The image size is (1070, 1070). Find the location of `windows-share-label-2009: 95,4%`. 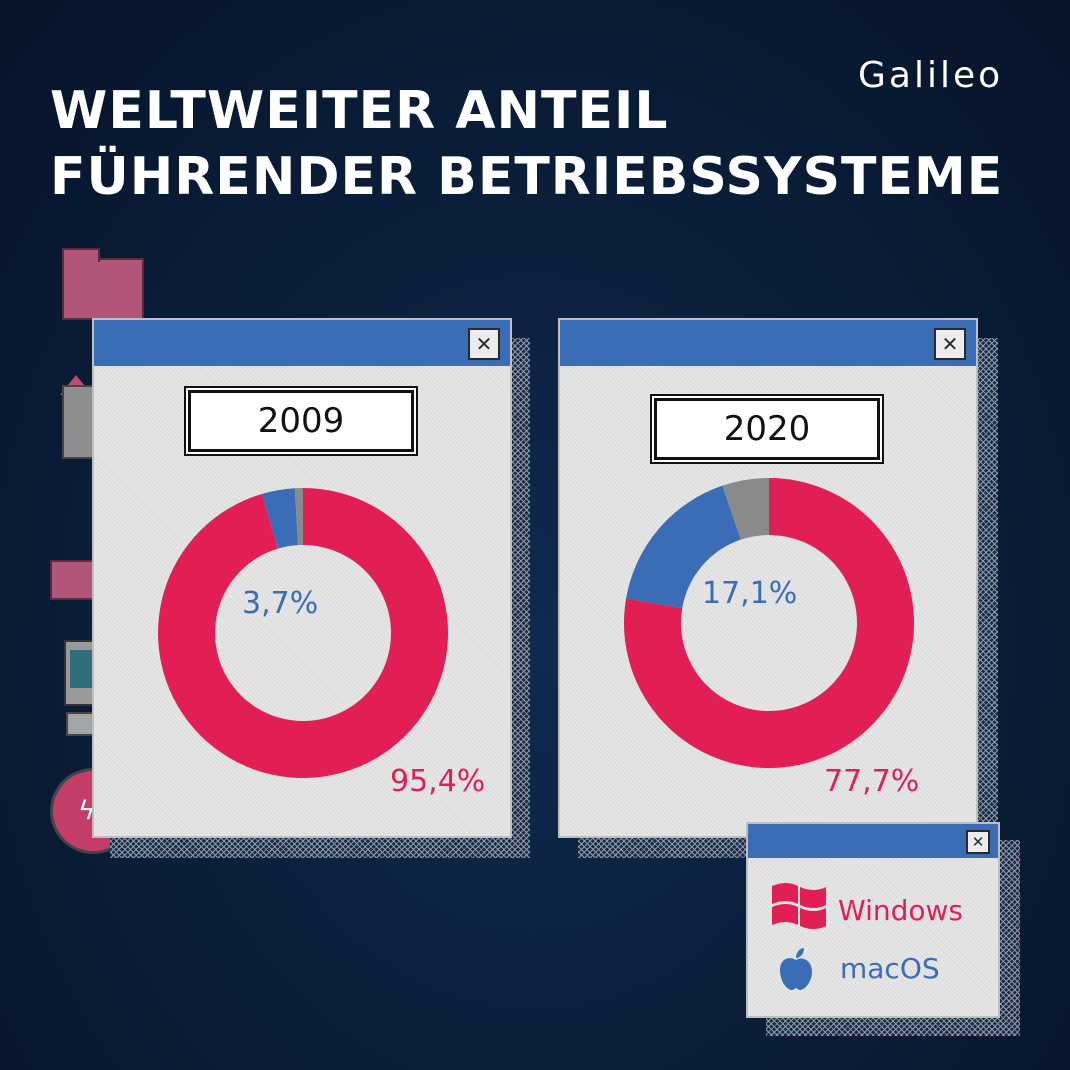

windows-share-label-2009: 95,4% is located at coordinates (438, 781).